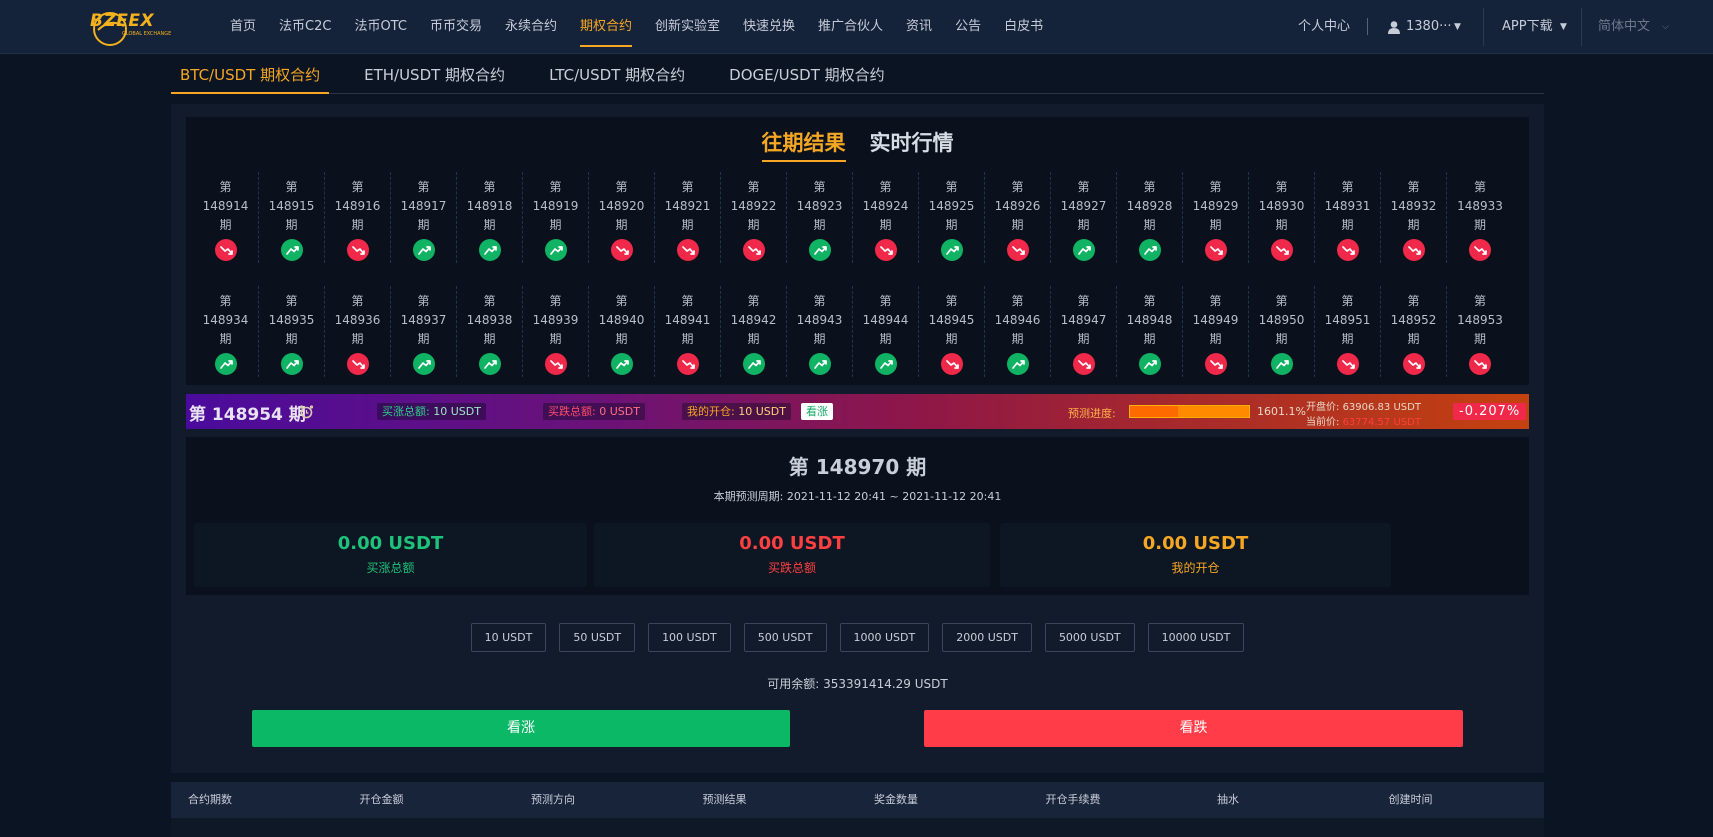  What do you see at coordinates (807, 75) in the screenshot?
I see `contract-tab: DOGE/USDT 期权合约` at bounding box center [807, 75].